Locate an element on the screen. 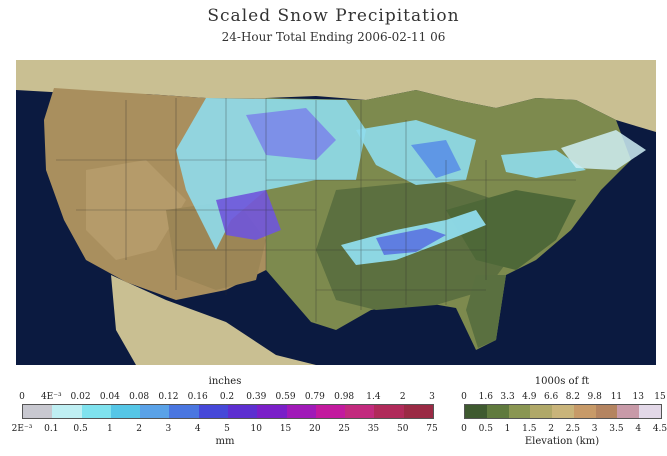 The width and height of the screenshot is (667, 456). top-label: 6.6 is located at coordinates (551, 397).